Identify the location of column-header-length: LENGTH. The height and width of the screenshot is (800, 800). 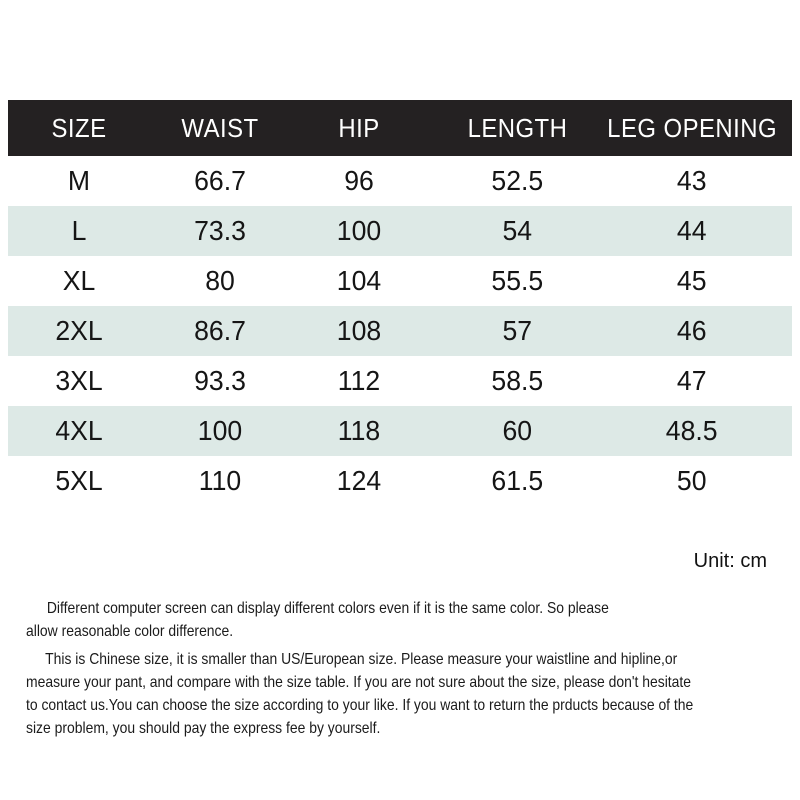
(517, 127).